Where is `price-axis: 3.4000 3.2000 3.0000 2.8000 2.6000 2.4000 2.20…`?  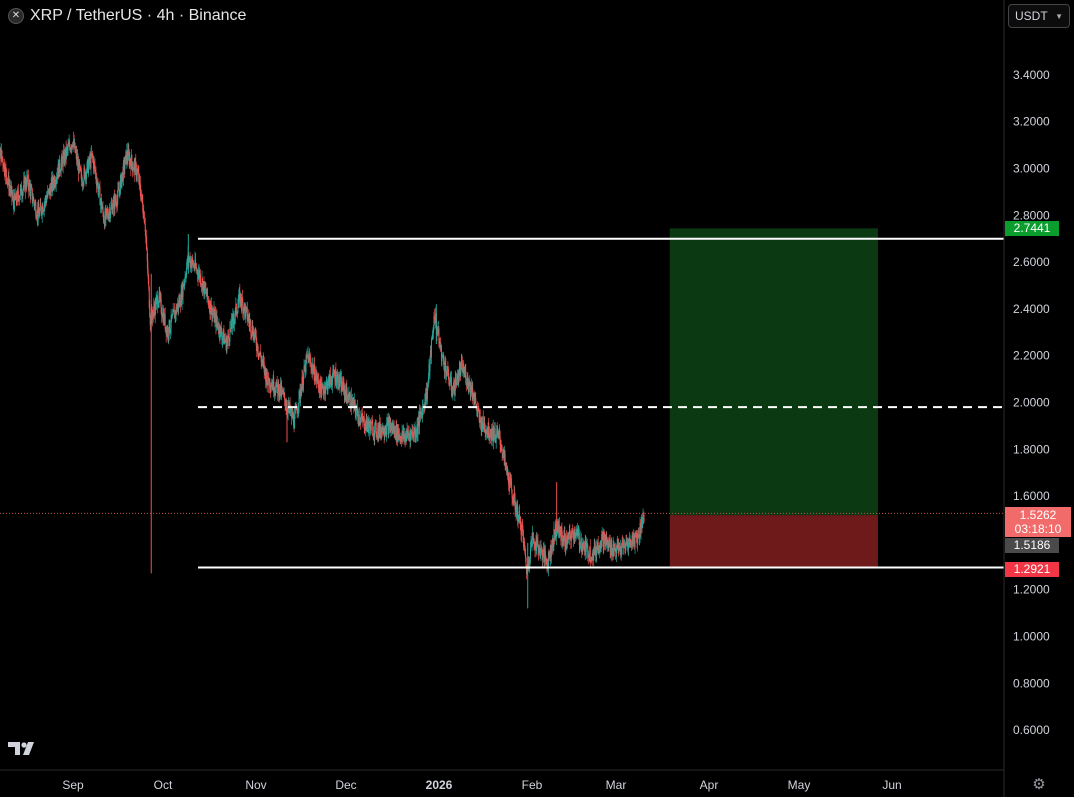 price-axis: 3.4000 3.2000 3.0000 2.8000 2.6000 2.4000 2.20… is located at coordinates (1031, 402).